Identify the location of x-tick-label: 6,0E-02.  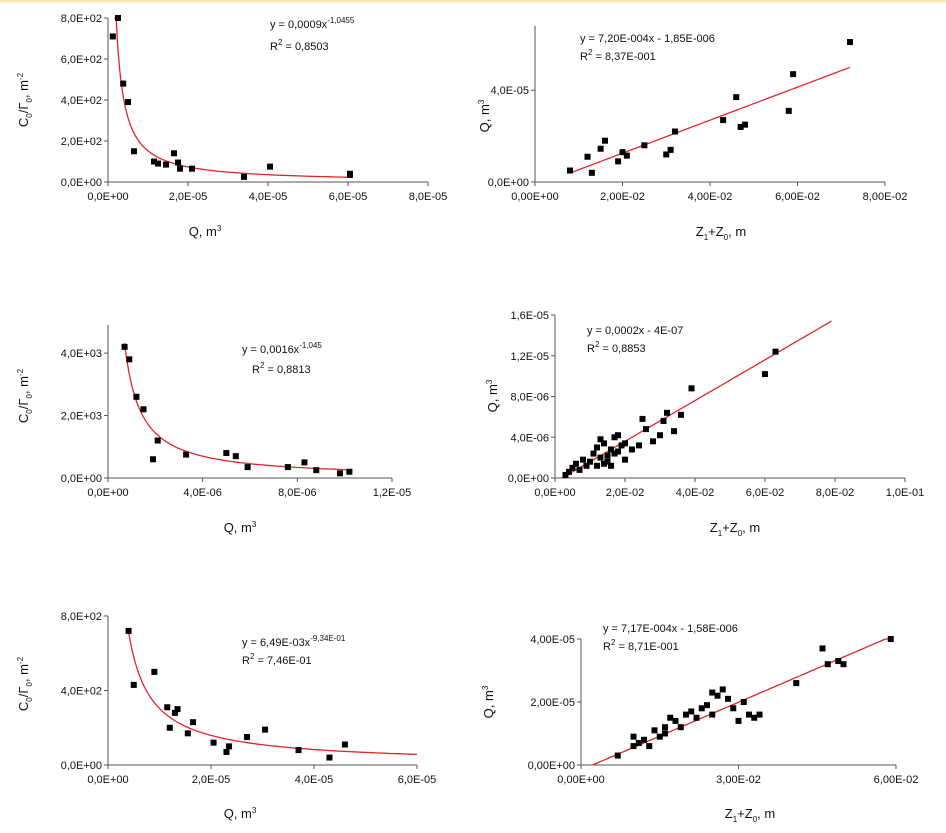
(765, 493).